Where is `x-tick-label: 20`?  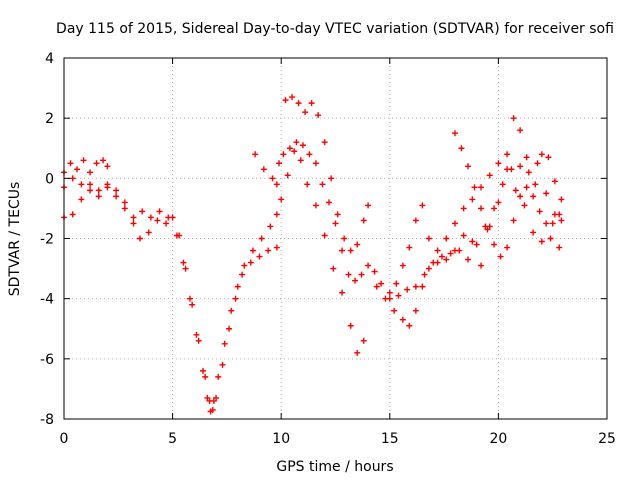 x-tick-label: 20 is located at coordinates (498, 439).